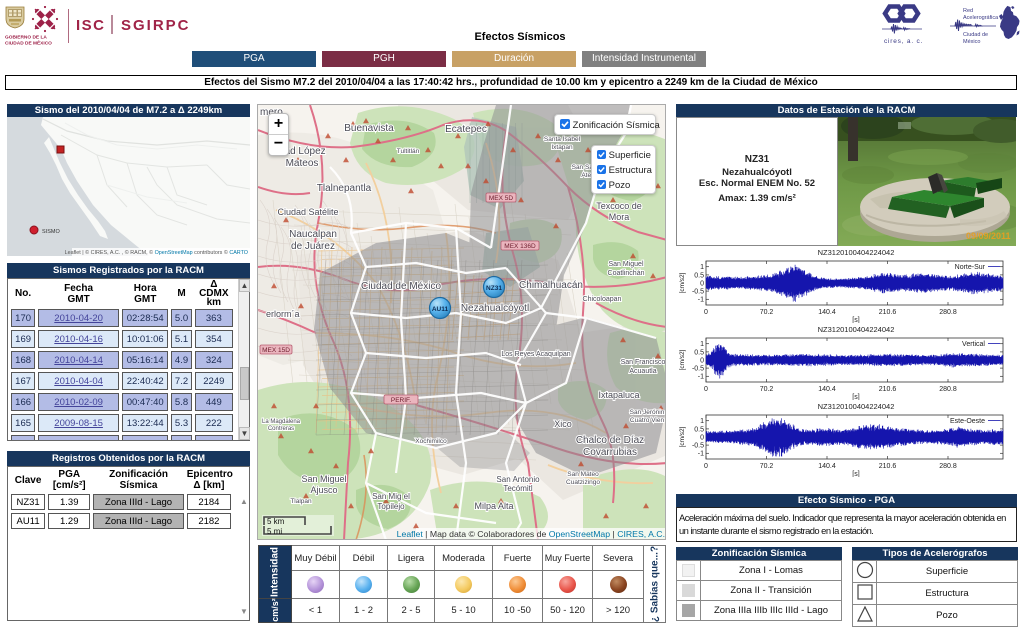 Image resolution: width=1022 pixels, height=628 pixels. What do you see at coordinates (391, 506) in the screenshot?
I see `svg-text: Topilejo` at bounding box center [391, 506].